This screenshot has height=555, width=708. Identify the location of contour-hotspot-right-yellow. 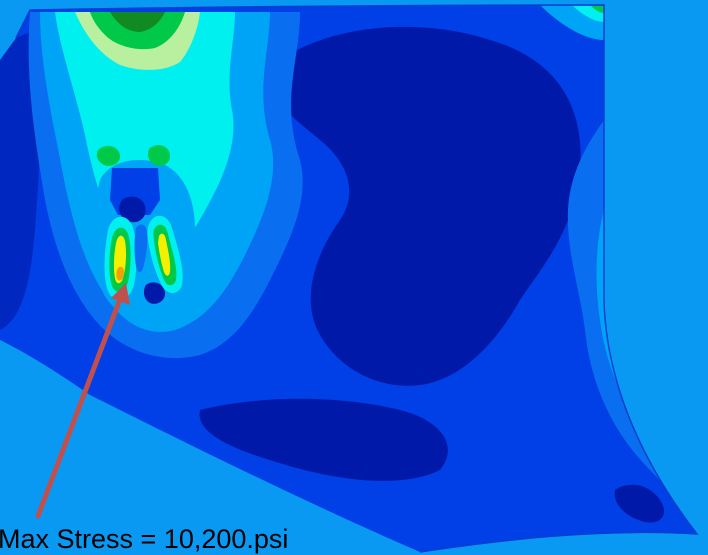
(164, 254).